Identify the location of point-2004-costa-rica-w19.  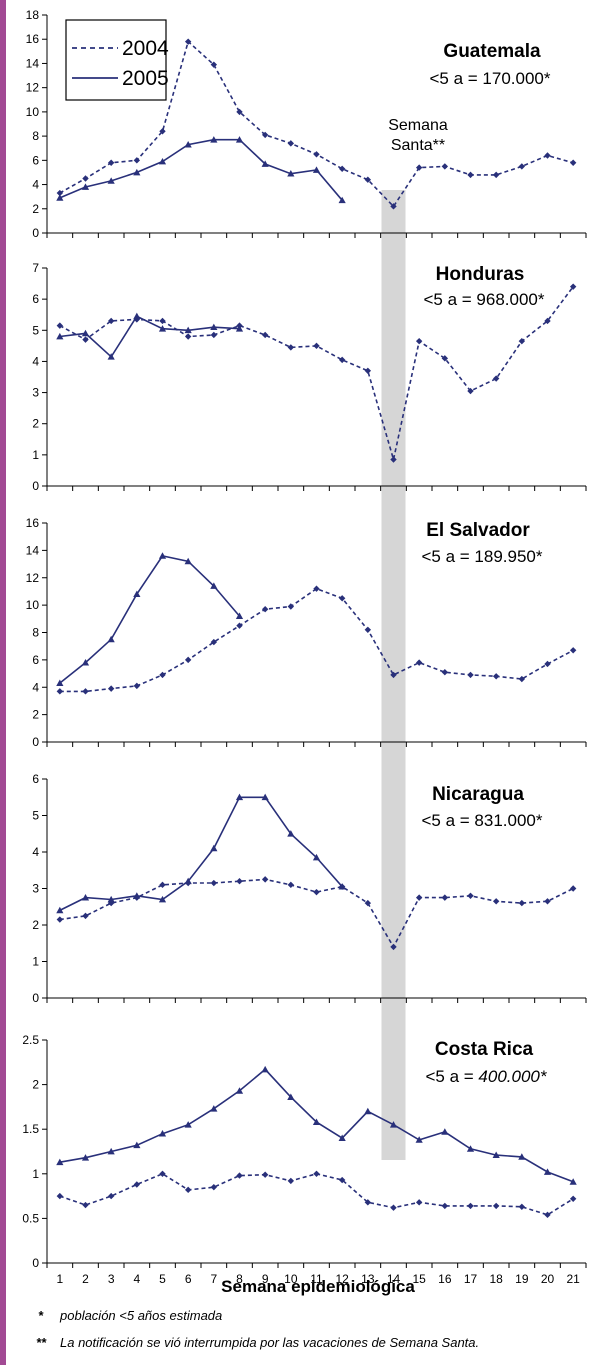
(522, 1207).